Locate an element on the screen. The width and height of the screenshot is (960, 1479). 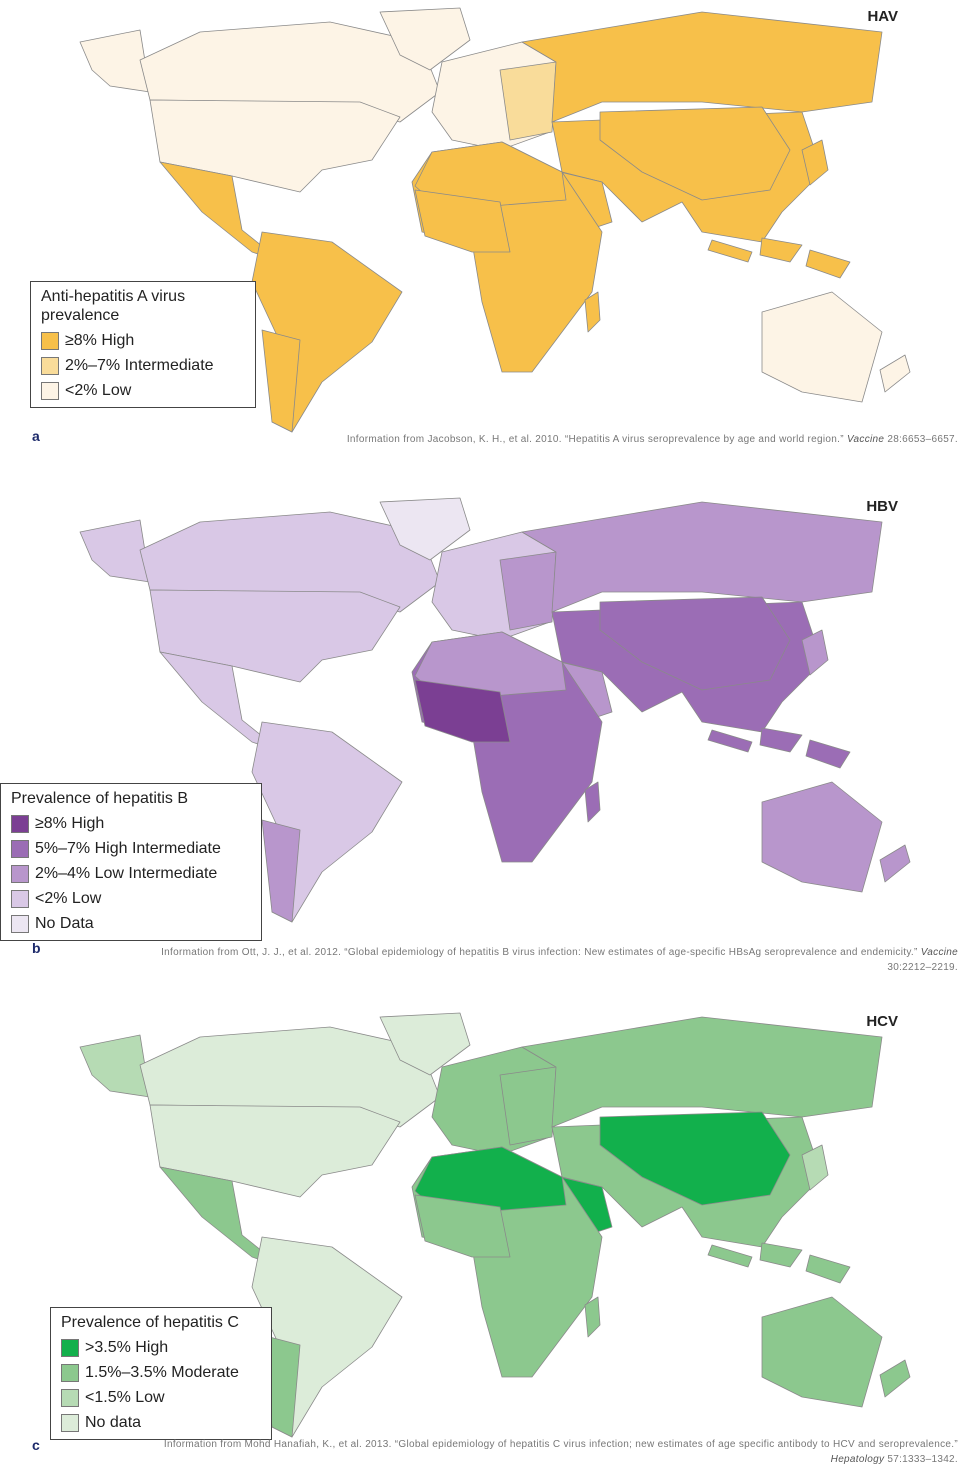
legend-item: 5%–7% High Intermediate is located at coordinates (131, 848).